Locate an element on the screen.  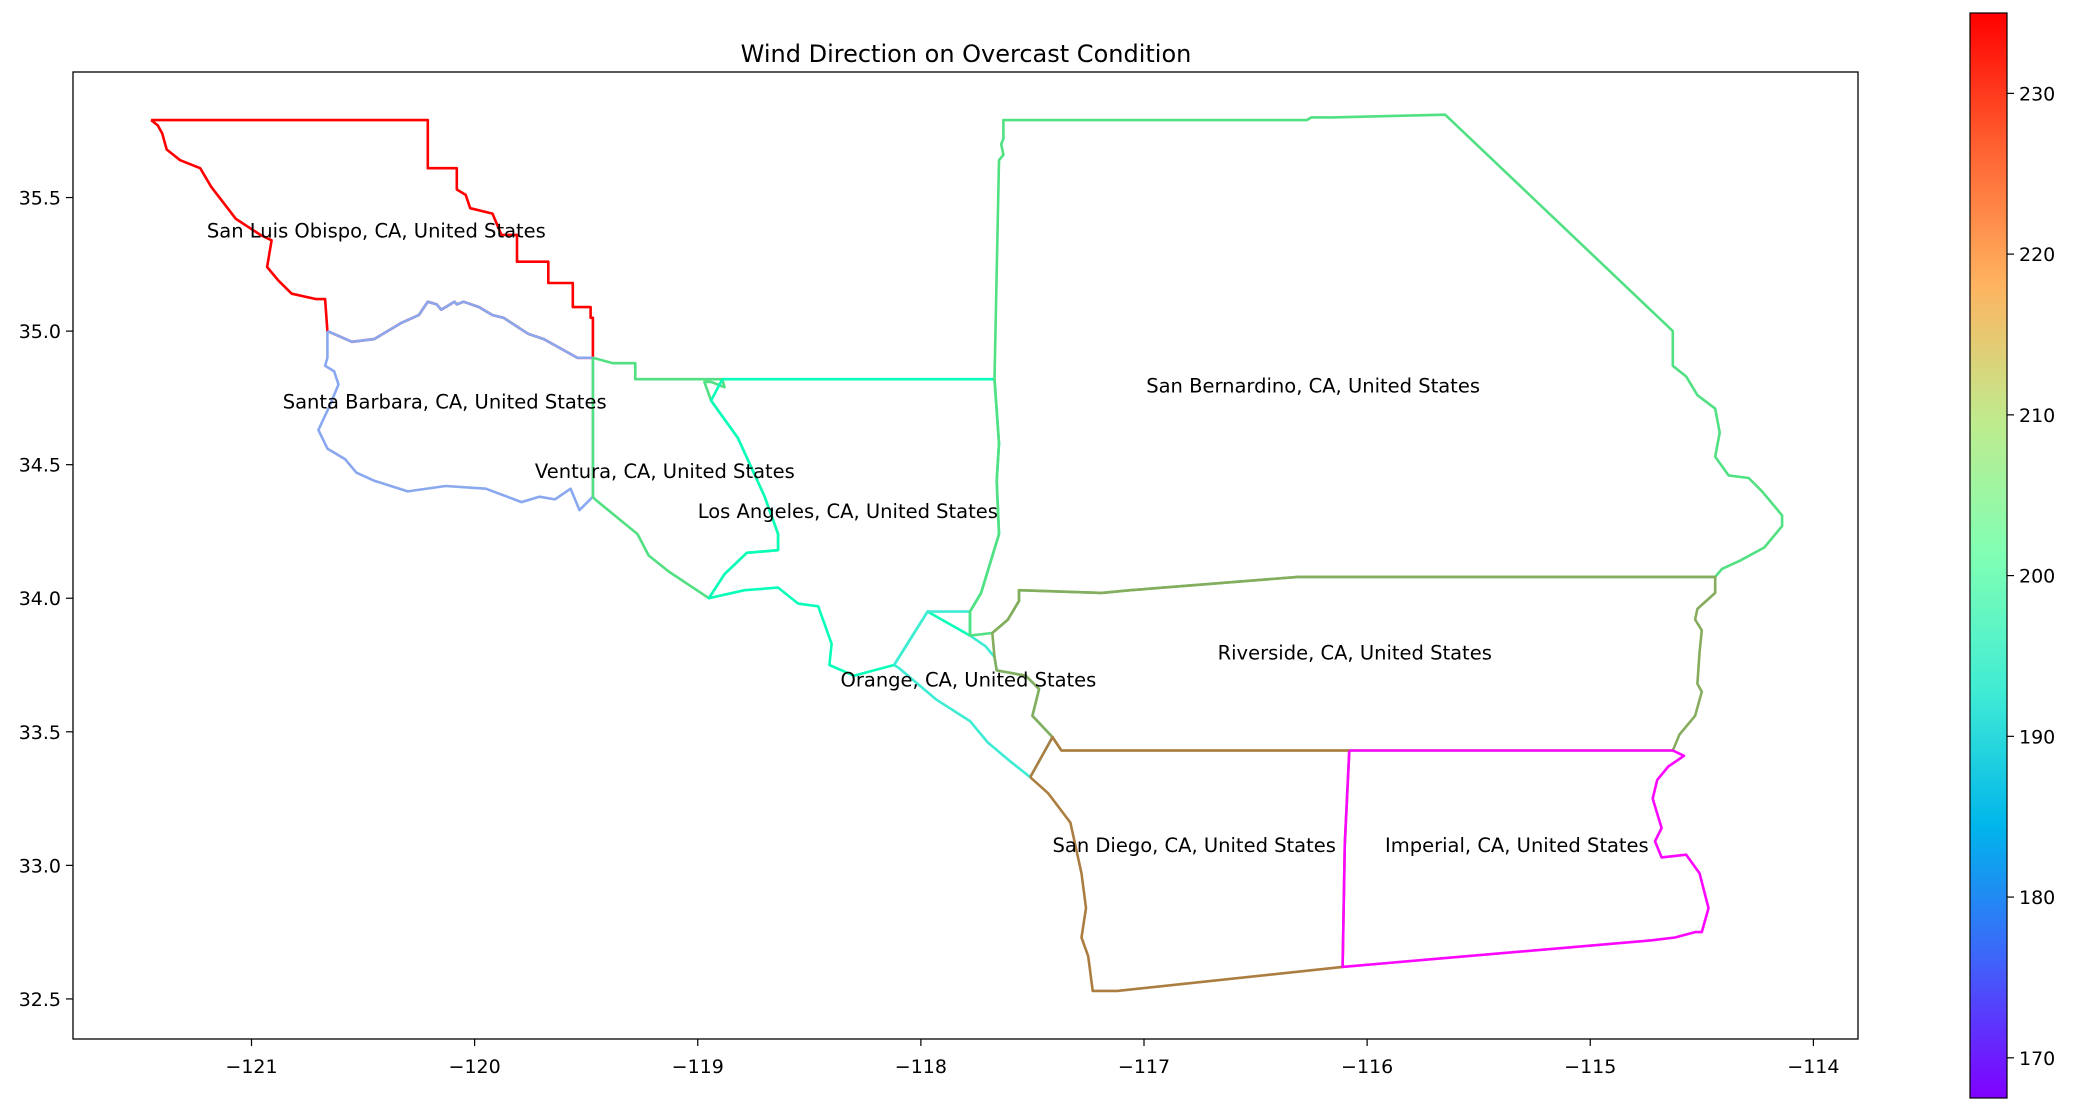
colorbar-tick-label: 230 is located at coordinates (2037, 94).